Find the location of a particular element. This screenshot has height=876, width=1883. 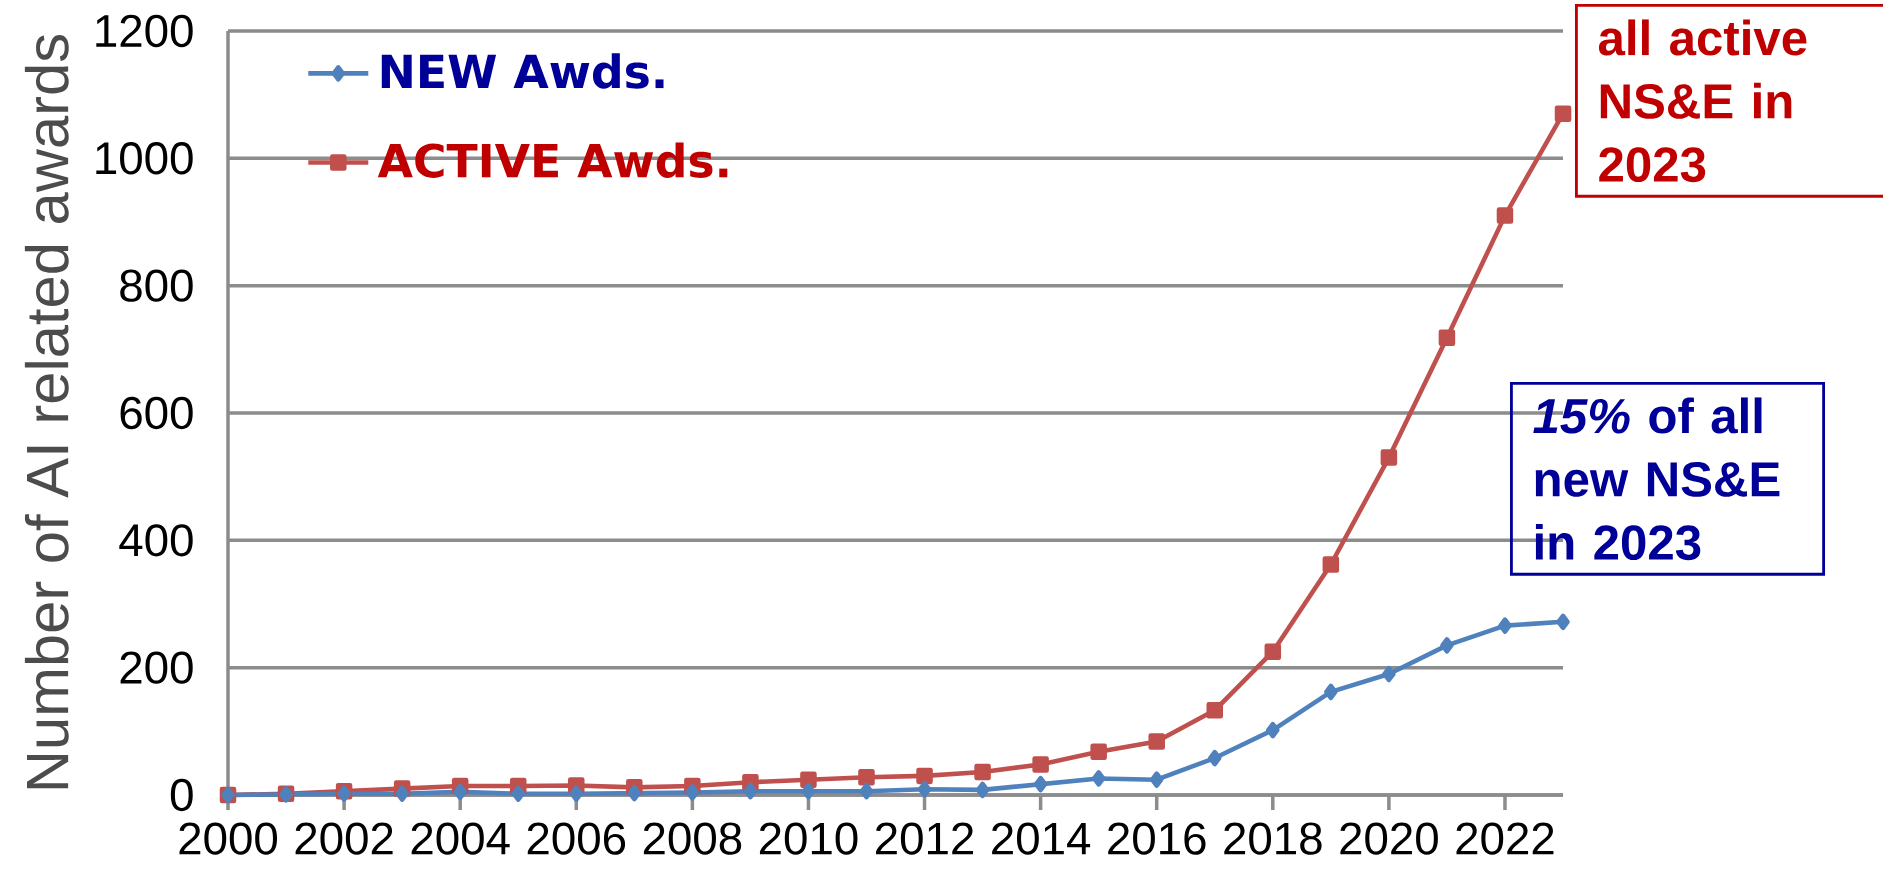

y-tick-label: 1200 is located at coordinates (144, 31).